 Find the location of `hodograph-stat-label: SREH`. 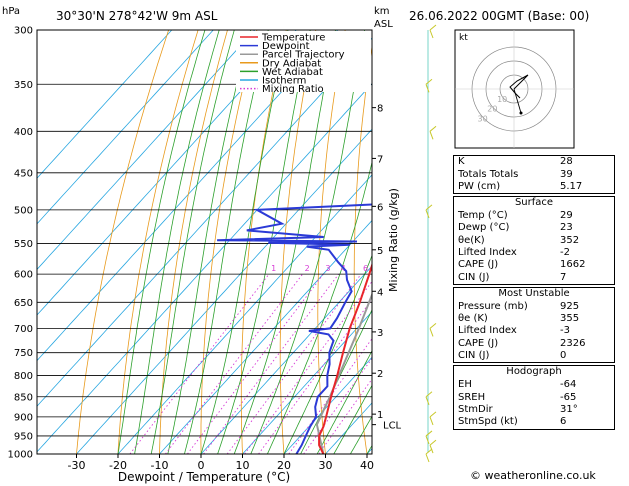

hodograph-stat-label: SREH is located at coordinates (472, 397).